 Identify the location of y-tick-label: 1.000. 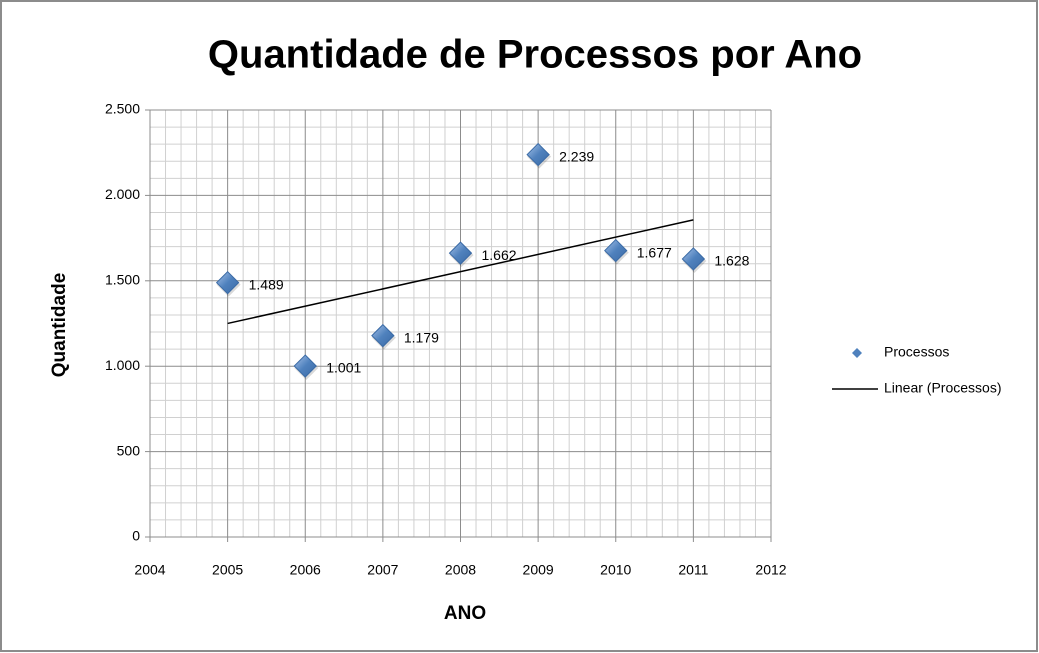
(122, 365).